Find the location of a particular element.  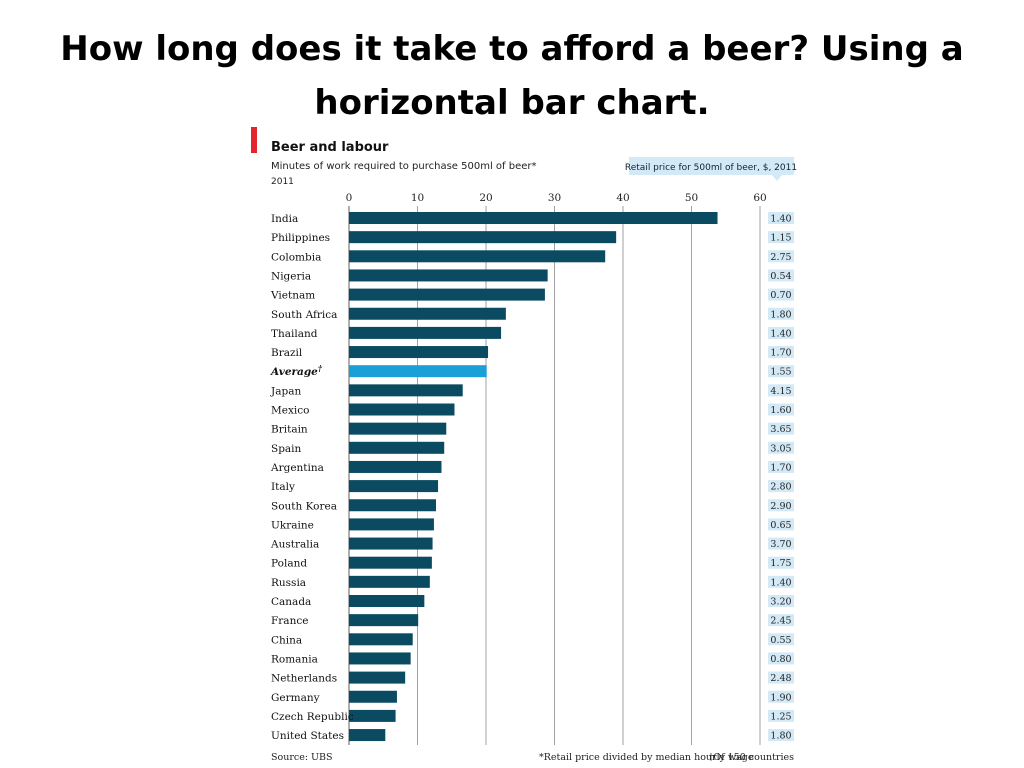

category-label: Poland is located at coordinates (289, 564).